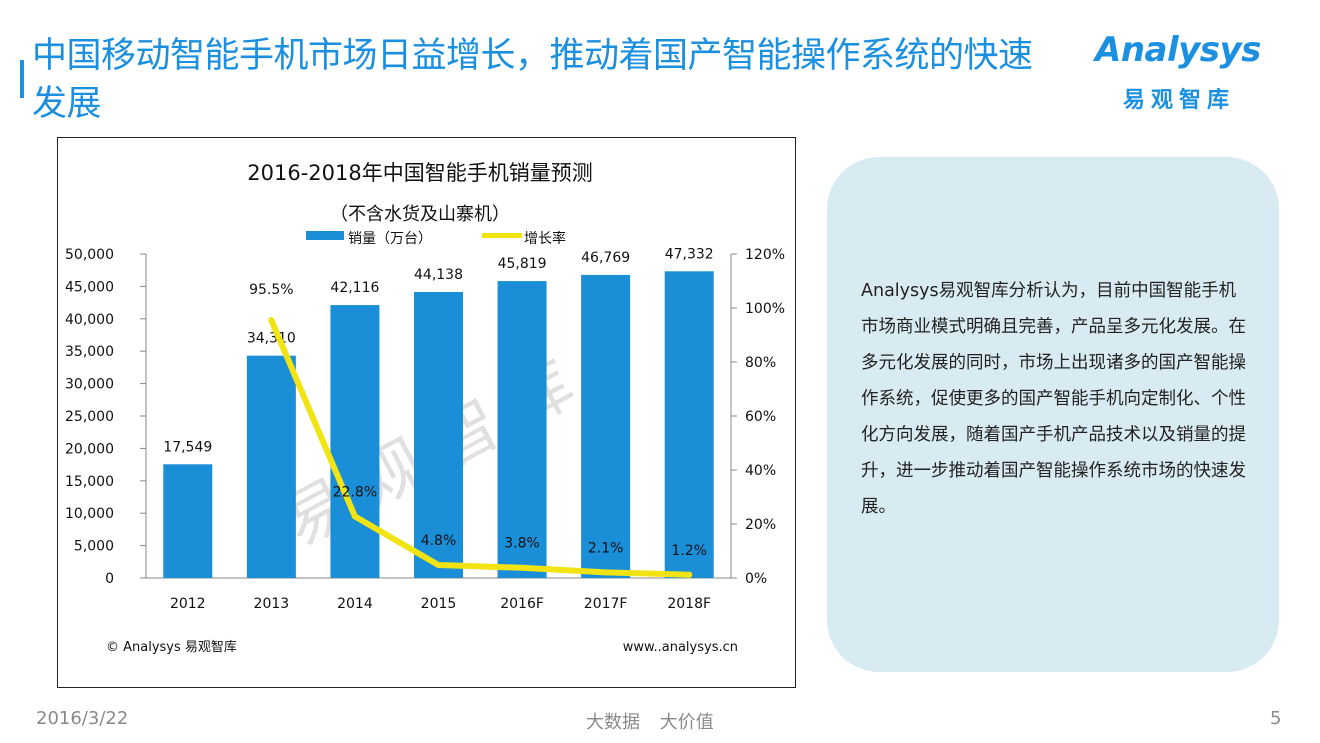 This screenshot has height=743, width=1320. Describe the element at coordinates (1179, 100) in the screenshot. I see `logo-subtitle: 易观智库` at that location.